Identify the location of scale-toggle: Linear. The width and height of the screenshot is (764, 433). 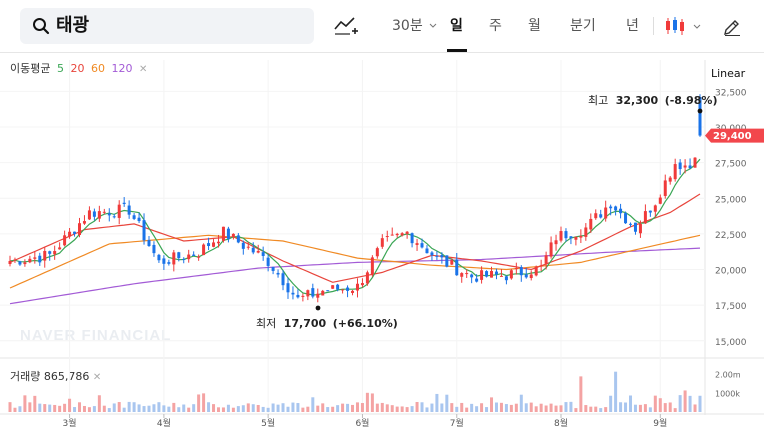
(728, 73).